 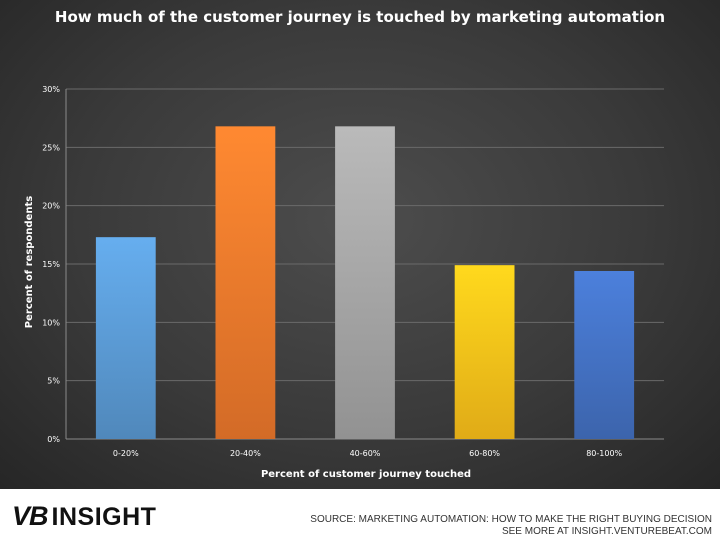 What do you see at coordinates (104, 517) in the screenshot?
I see `logo-insight: INSIGHT` at bounding box center [104, 517].